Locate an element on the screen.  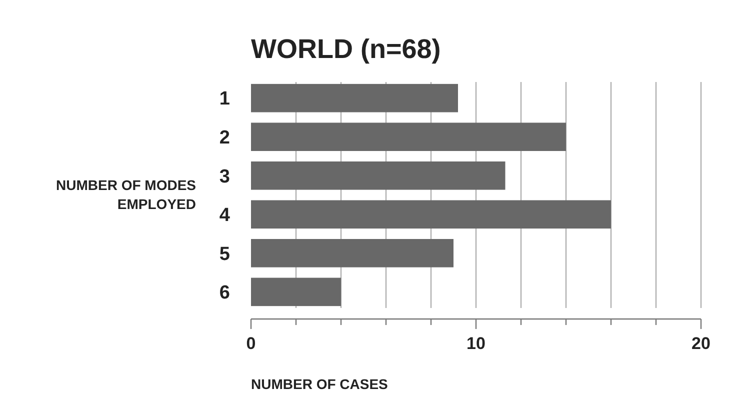
y-tick-label: 4 is located at coordinates (224, 215).